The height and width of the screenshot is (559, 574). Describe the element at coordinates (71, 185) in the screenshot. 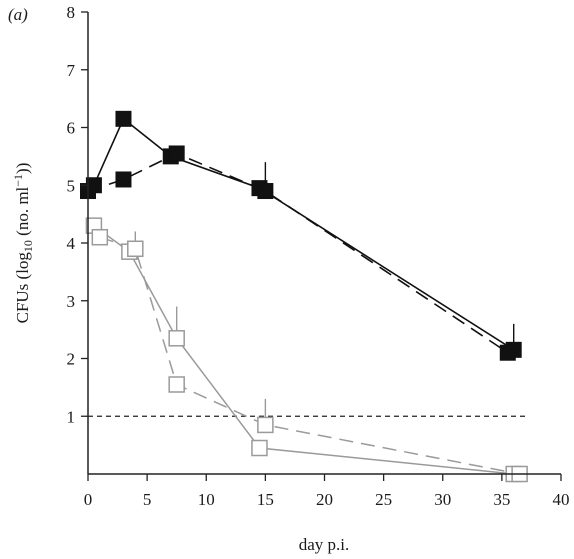

I see `y-tick-label-5: 5` at that location.